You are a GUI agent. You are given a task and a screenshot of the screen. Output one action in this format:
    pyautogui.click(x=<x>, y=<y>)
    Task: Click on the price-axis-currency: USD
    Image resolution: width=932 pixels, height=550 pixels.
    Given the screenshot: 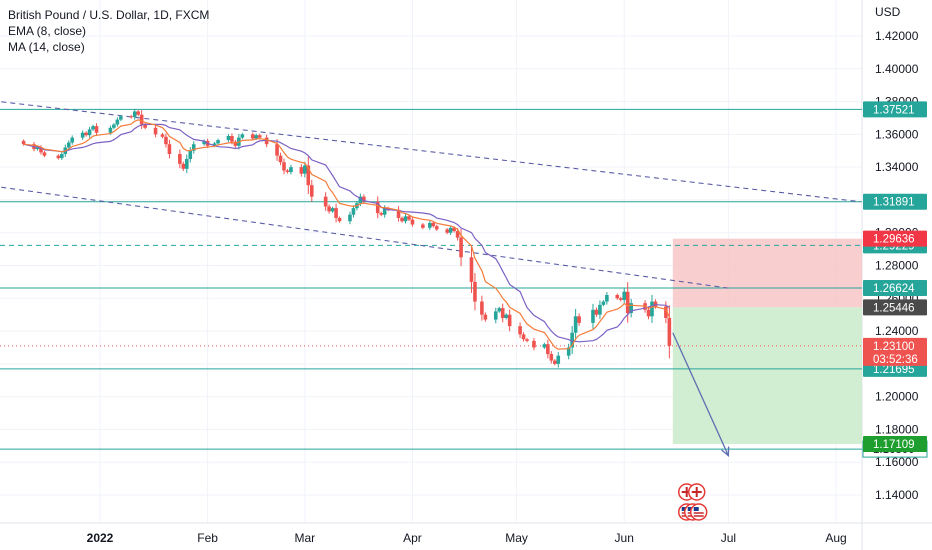 What is the action you would take?
    pyautogui.click(x=888, y=12)
    